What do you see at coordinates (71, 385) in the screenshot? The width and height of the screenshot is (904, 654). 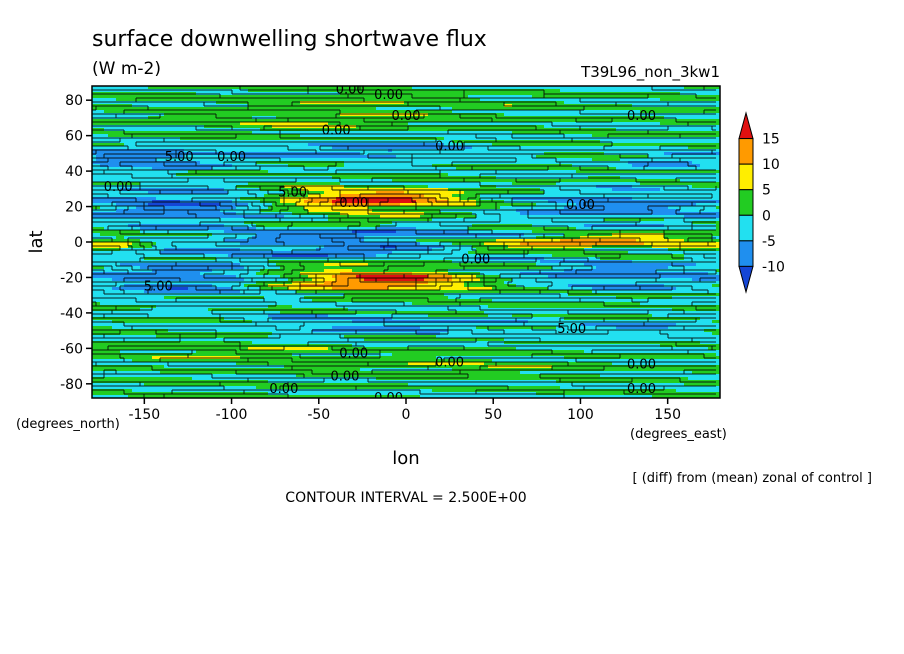 I see `y-tick-label: -80` at bounding box center [71, 385].